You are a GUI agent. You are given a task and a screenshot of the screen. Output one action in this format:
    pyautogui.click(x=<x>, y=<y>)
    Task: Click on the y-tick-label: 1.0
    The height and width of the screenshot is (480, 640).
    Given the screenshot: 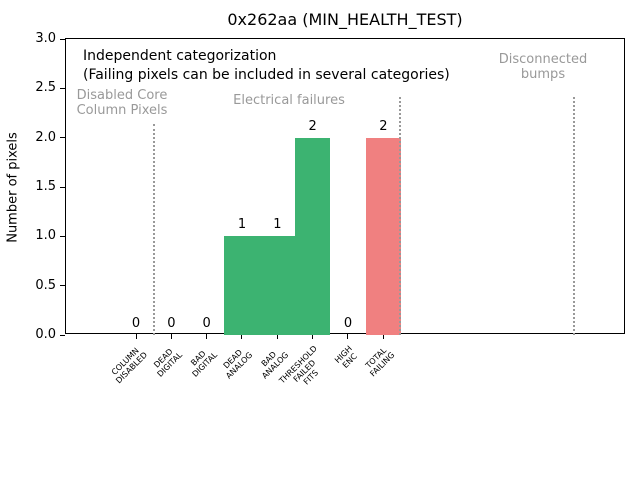 What is the action you would take?
    pyautogui.click(x=45, y=236)
    